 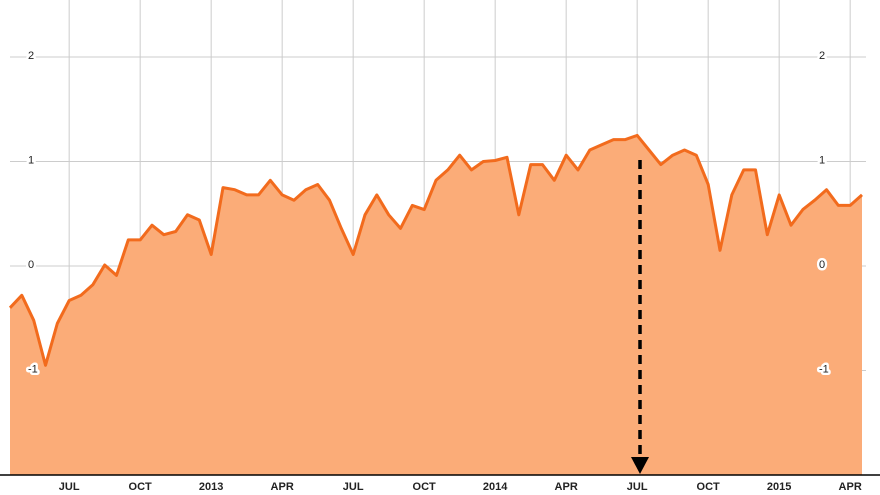 I want to click on arrow-head, so click(x=640, y=465).